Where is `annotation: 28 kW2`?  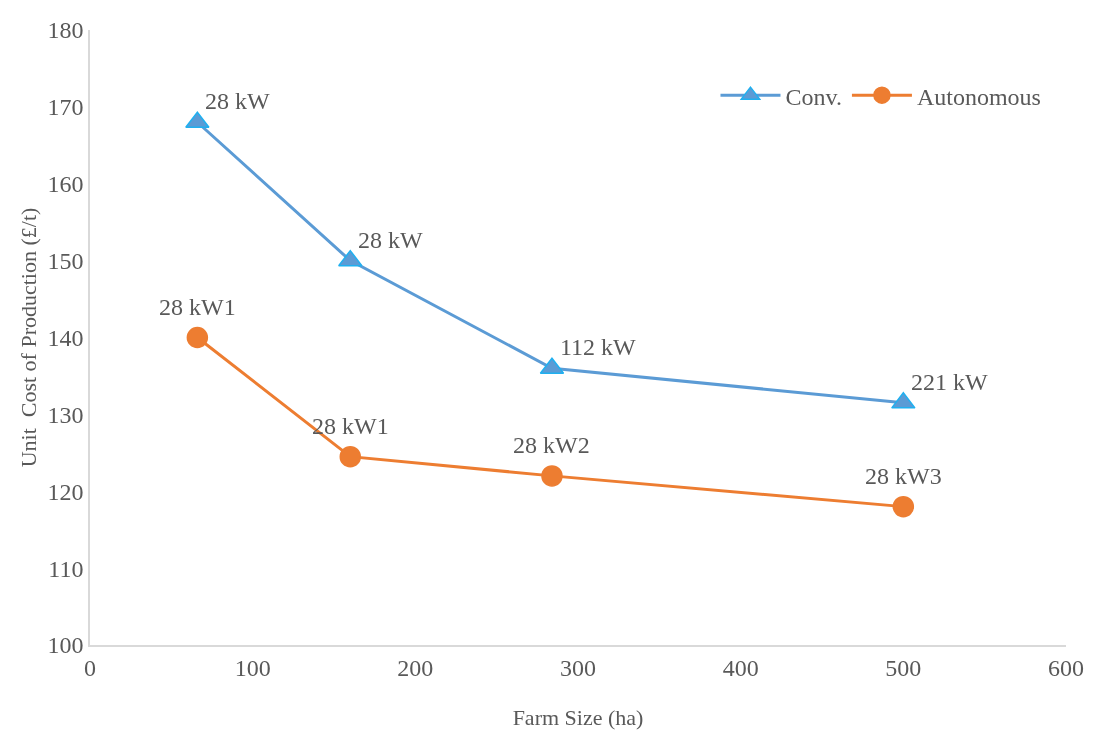
annotation: 28 kW2 is located at coordinates (551, 445).